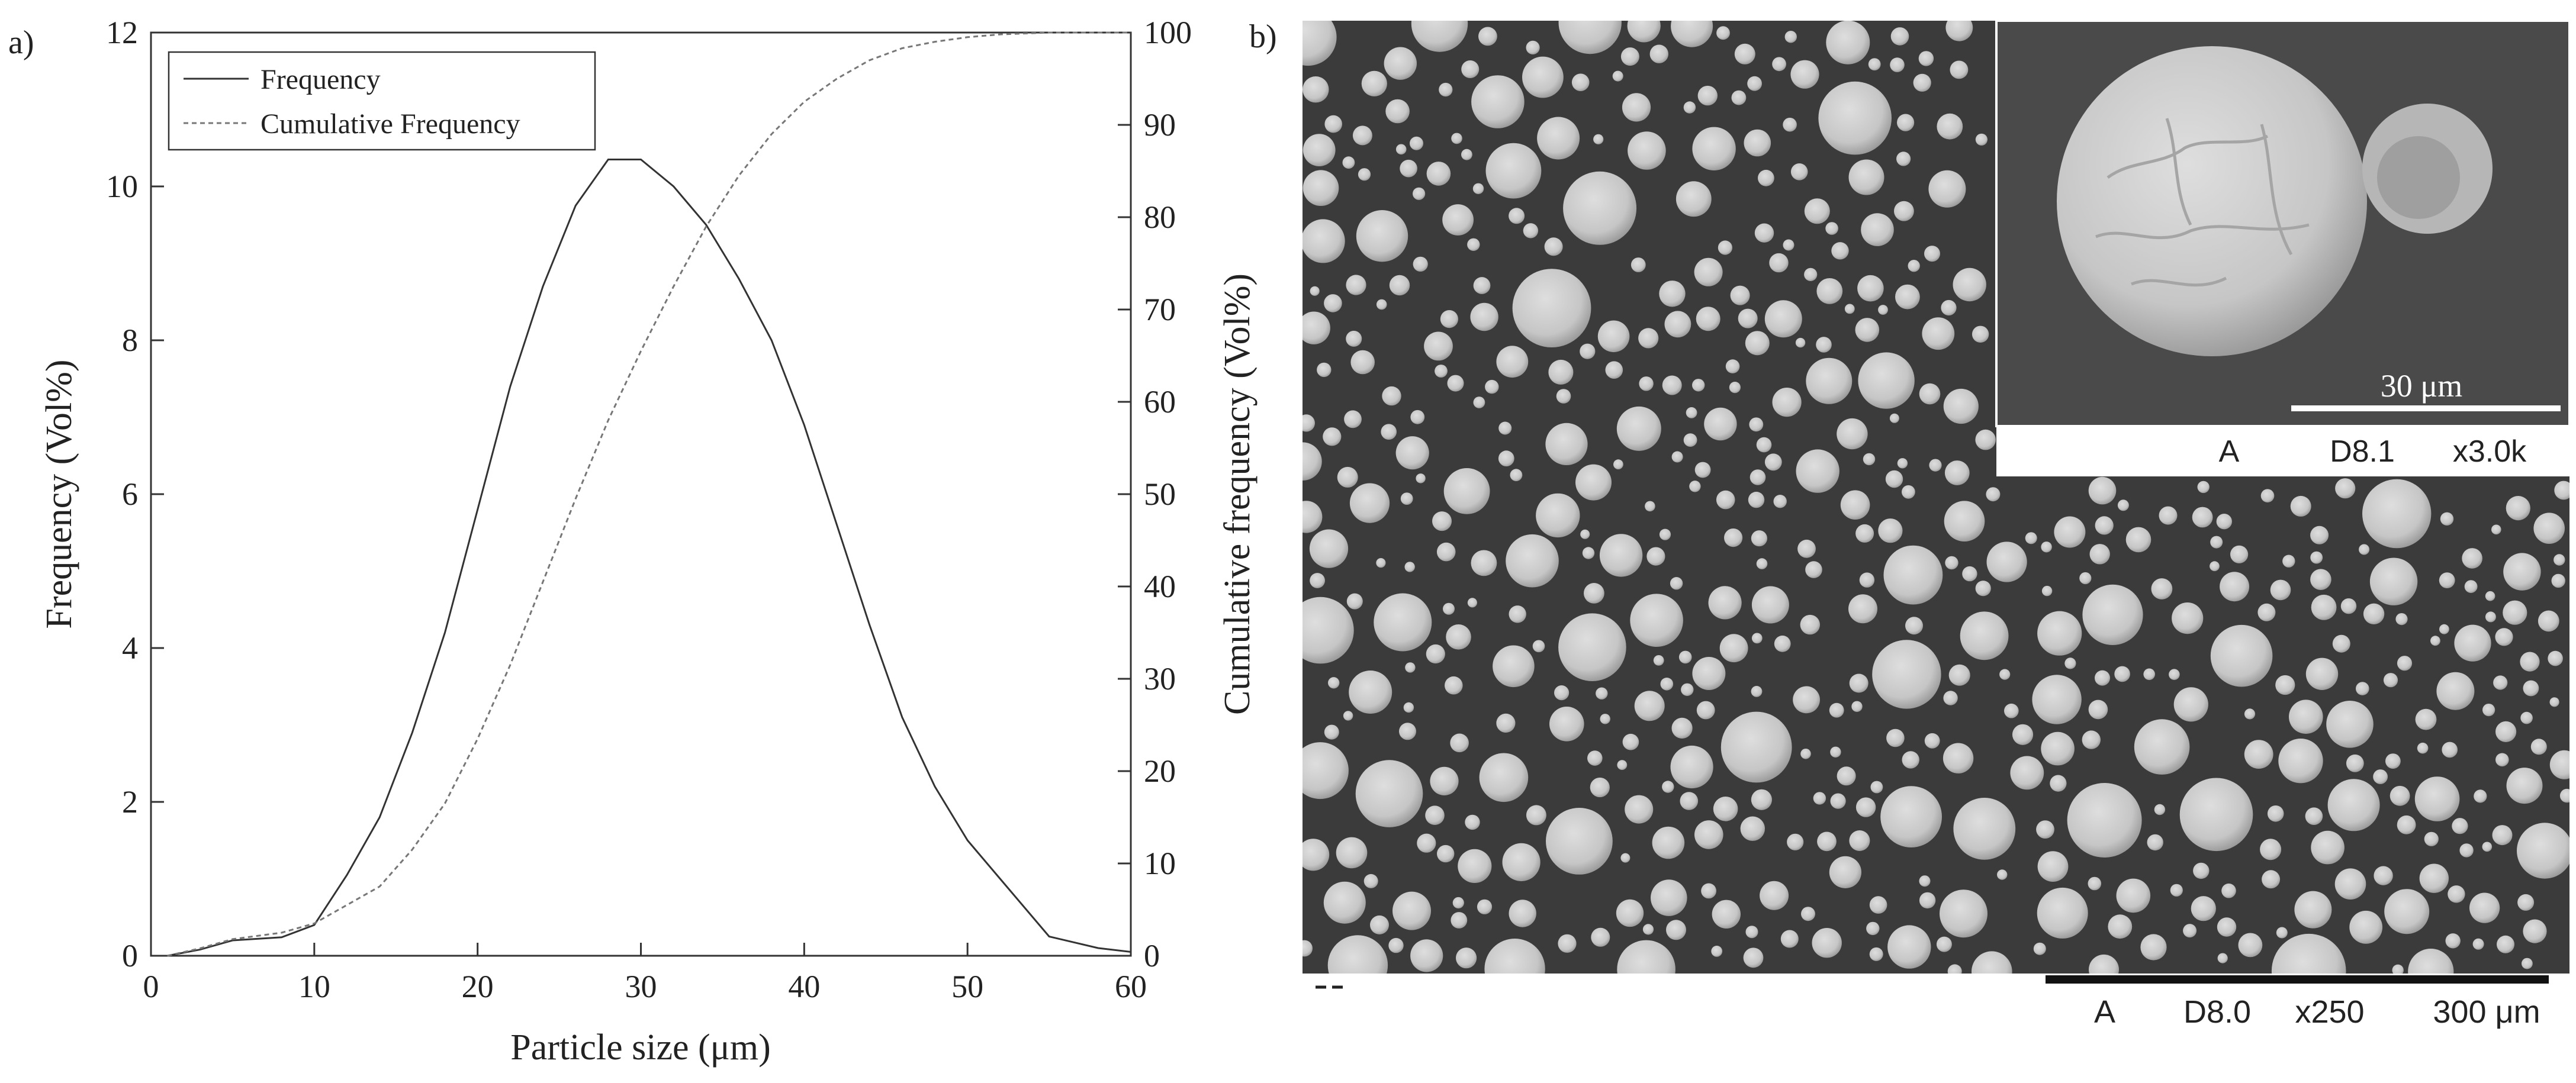  What do you see at coordinates (1160, 217) in the screenshot?
I see `y2-tick-label: 80` at bounding box center [1160, 217].